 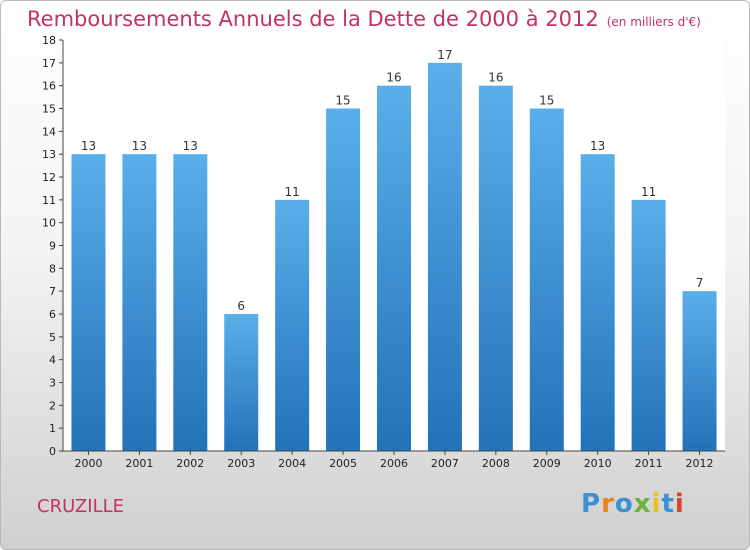 What do you see at coordinates (598, 463) in the screenshot?
I see `x-tick-label: 2010` at bounding box center [598, 463].